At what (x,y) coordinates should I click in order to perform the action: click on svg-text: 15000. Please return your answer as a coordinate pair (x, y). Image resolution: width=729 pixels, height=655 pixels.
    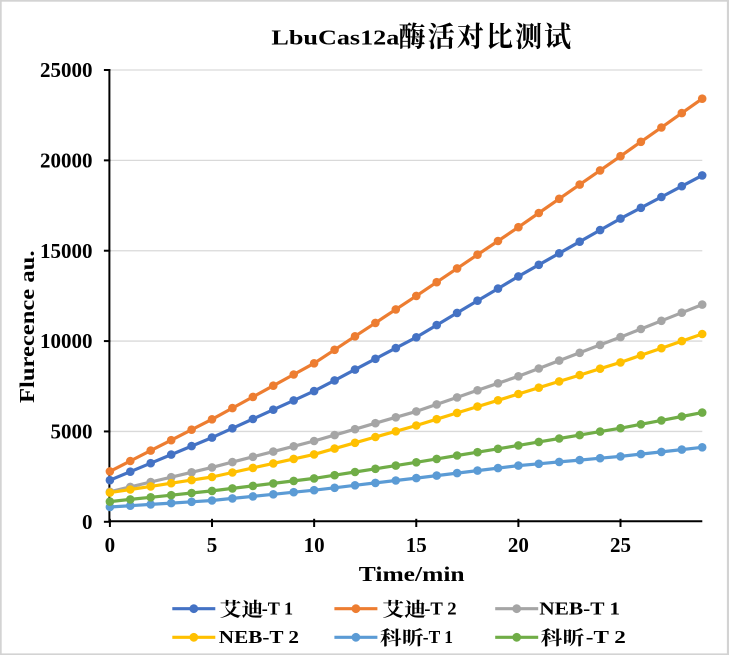
    Looking at the image, I should click on (66, 251).